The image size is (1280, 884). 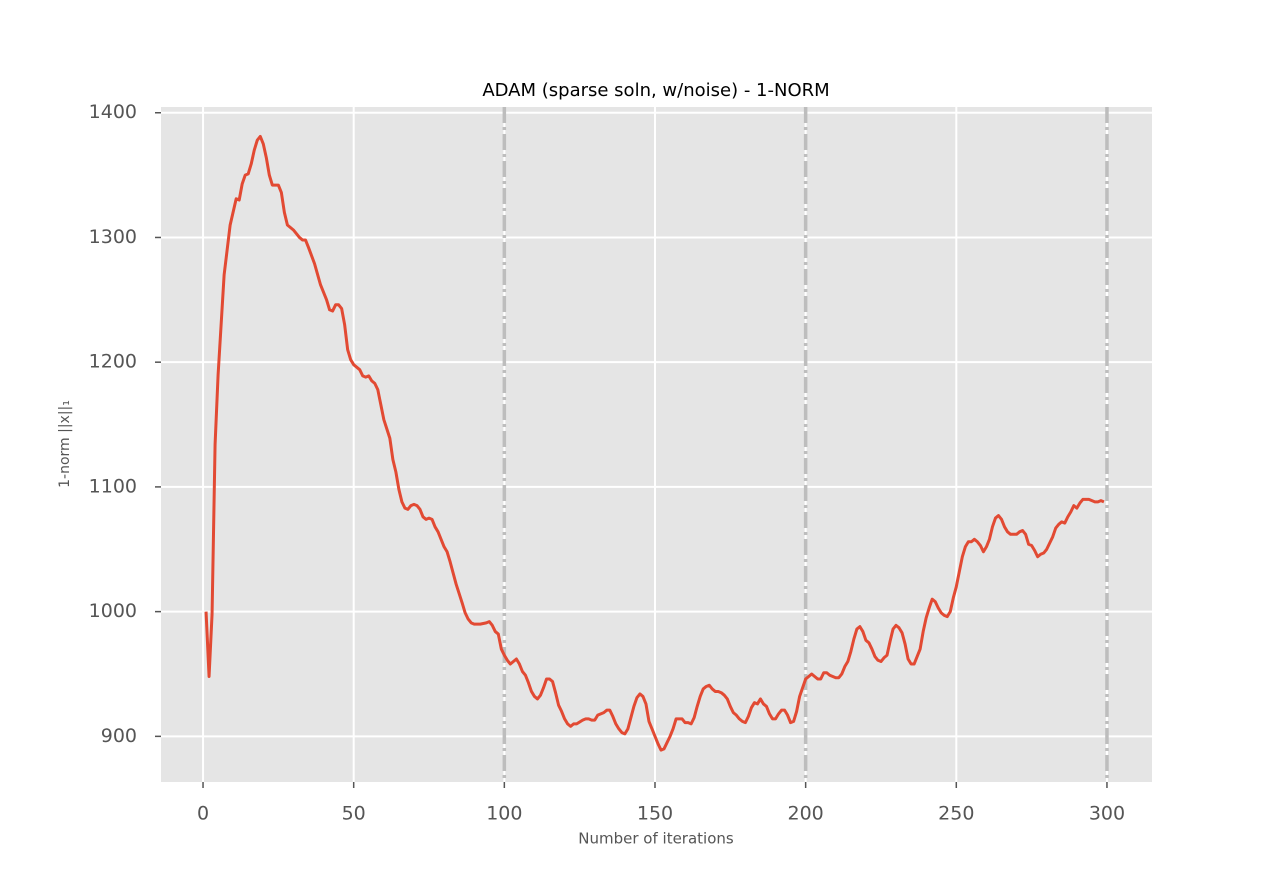 What do you see at coordinates (203, 814) in the screenshot?
I see `x-tick-label: 0` at bounding box center [203, 814].